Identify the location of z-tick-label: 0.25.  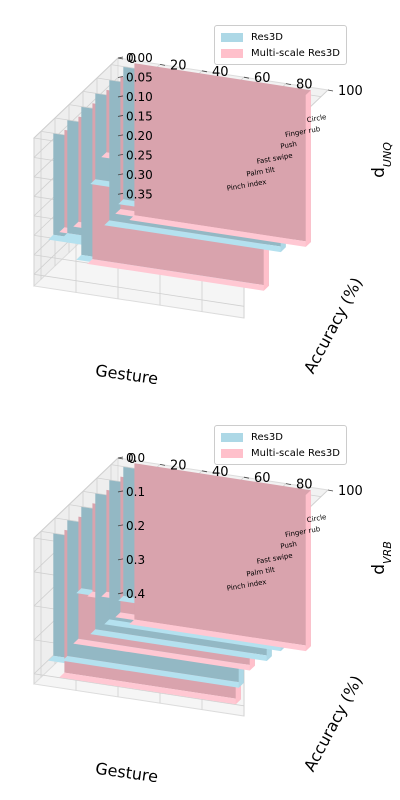
(139, 155).